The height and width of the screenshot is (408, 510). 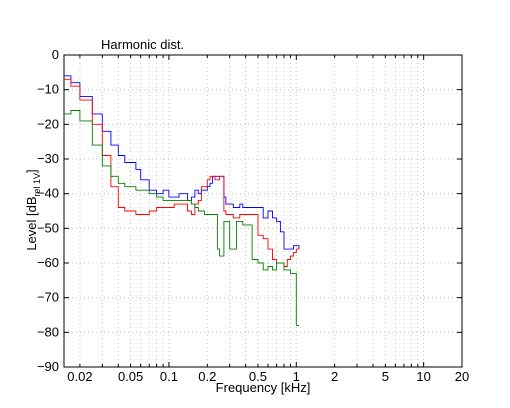 I want to click on x-tick-label: 10, so click(x=423, y=376).